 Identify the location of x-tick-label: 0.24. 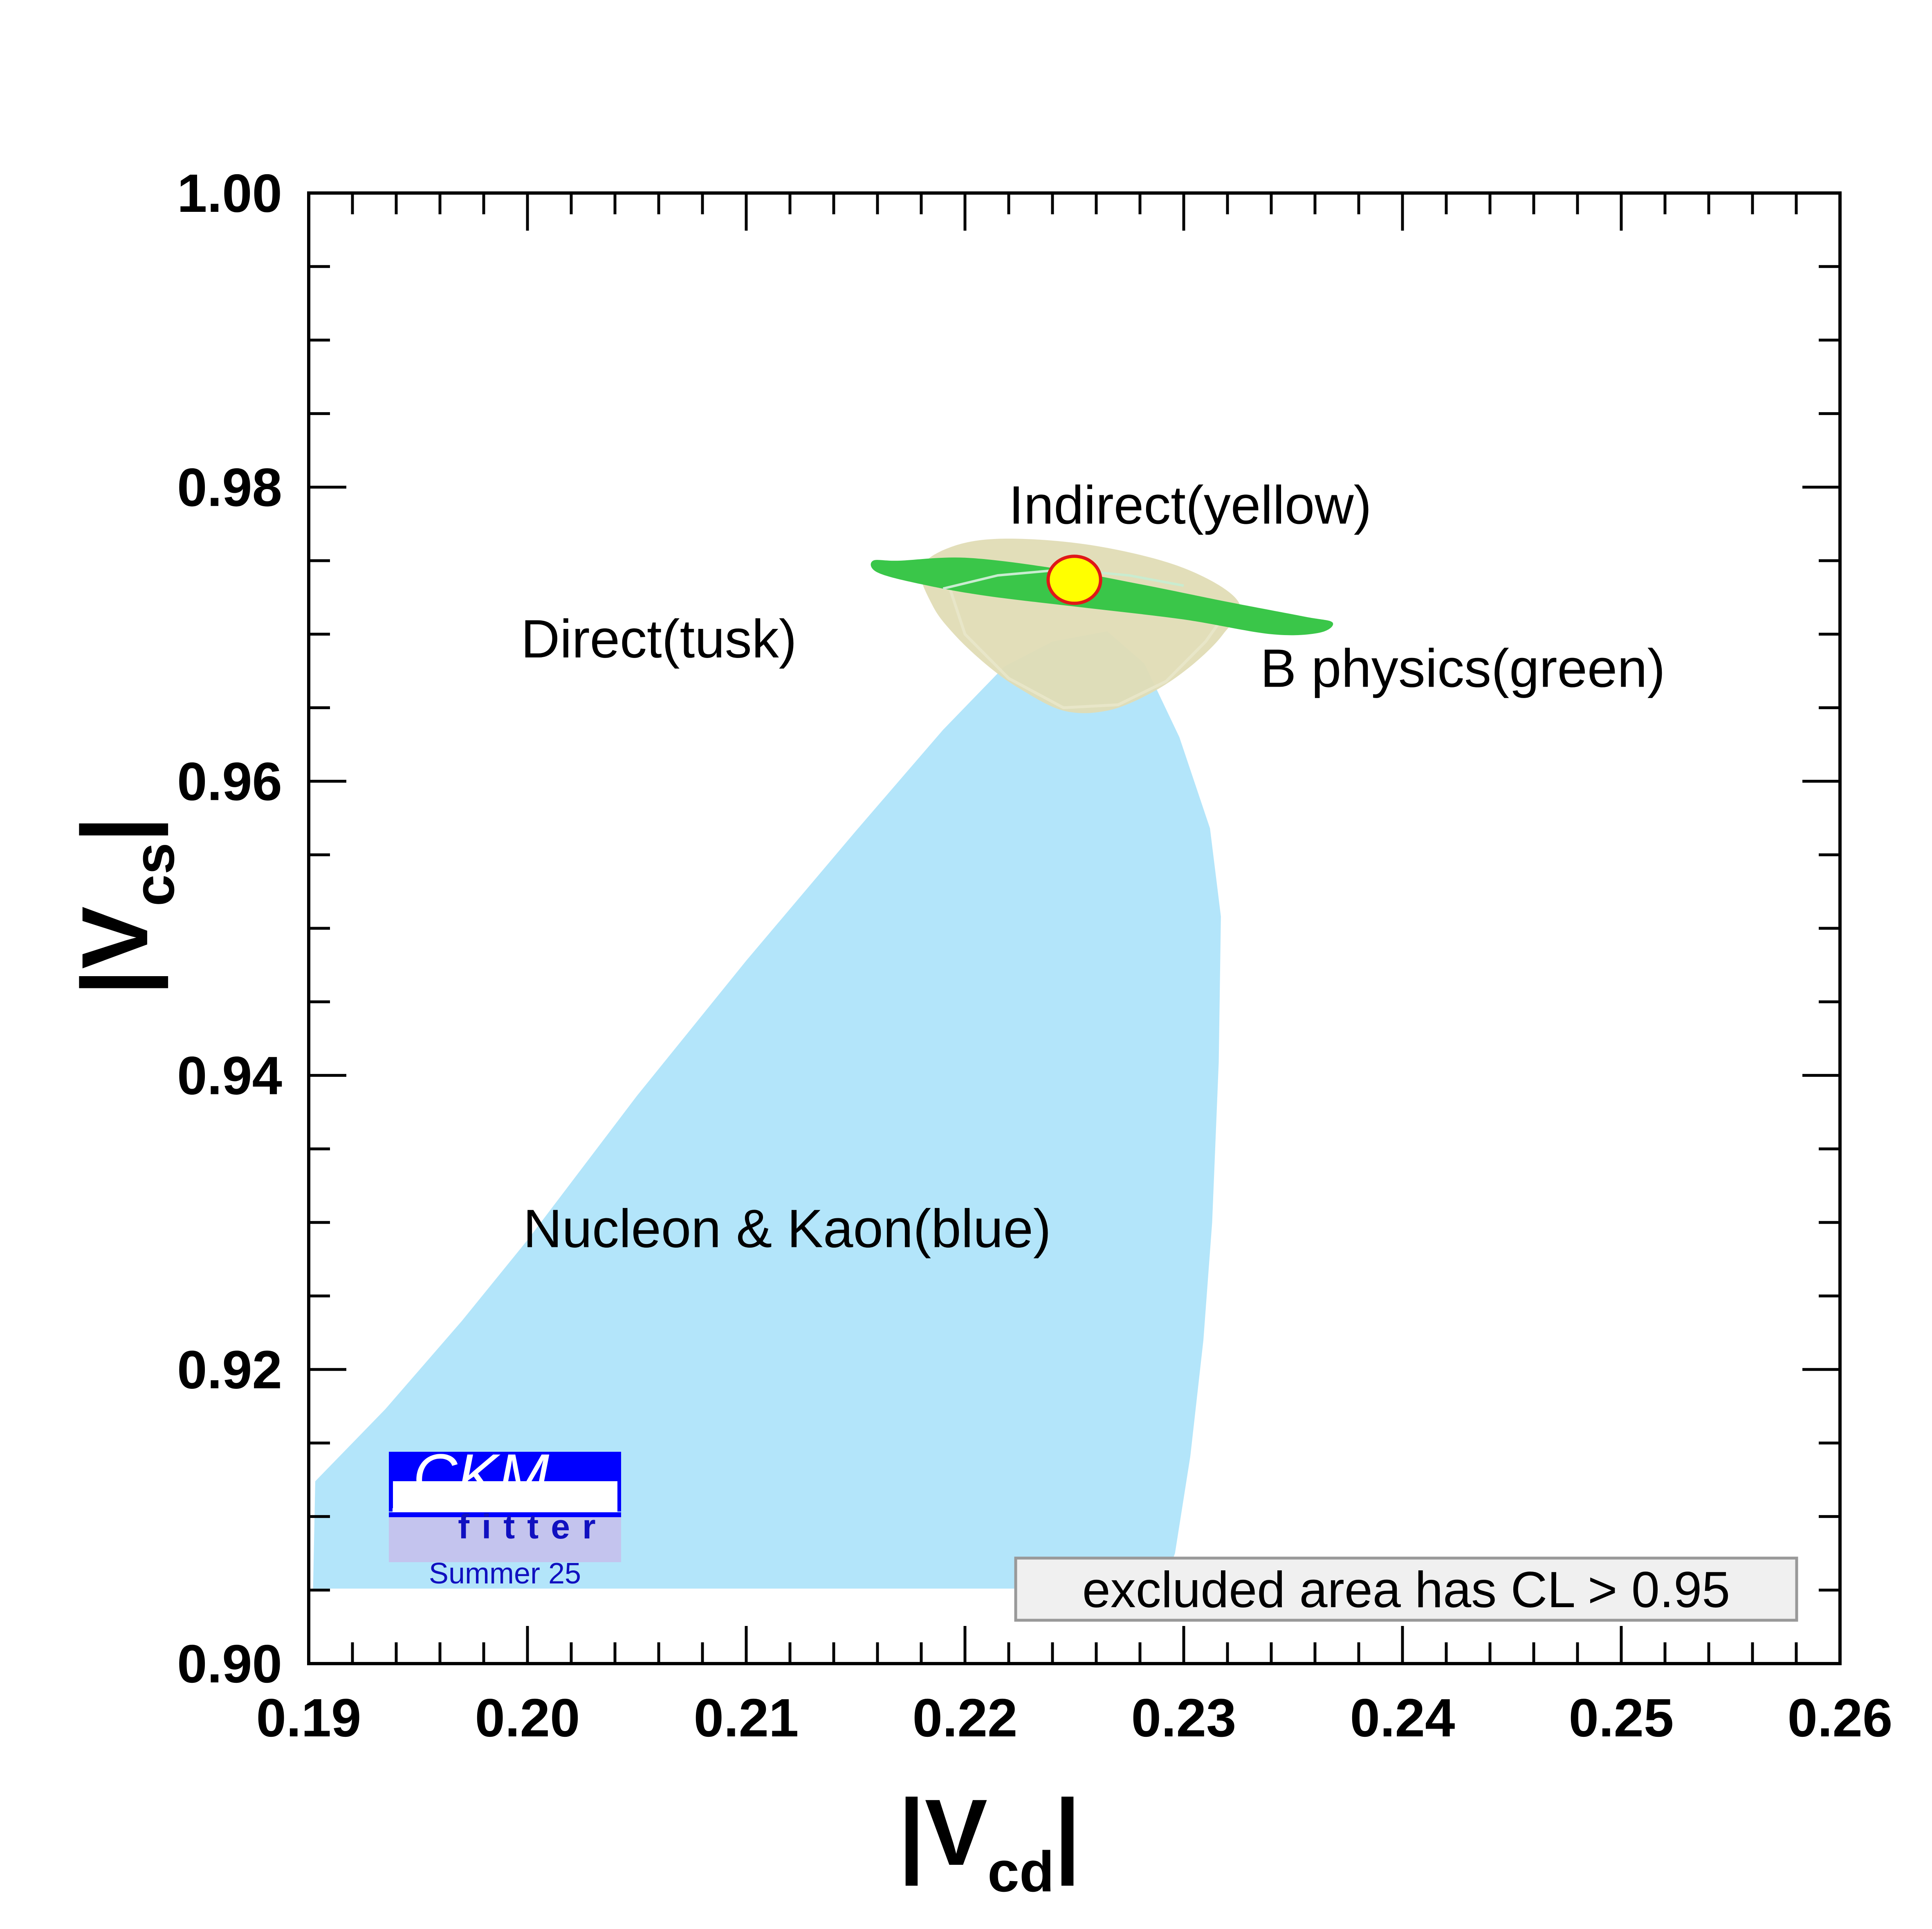
(1402, 1718).